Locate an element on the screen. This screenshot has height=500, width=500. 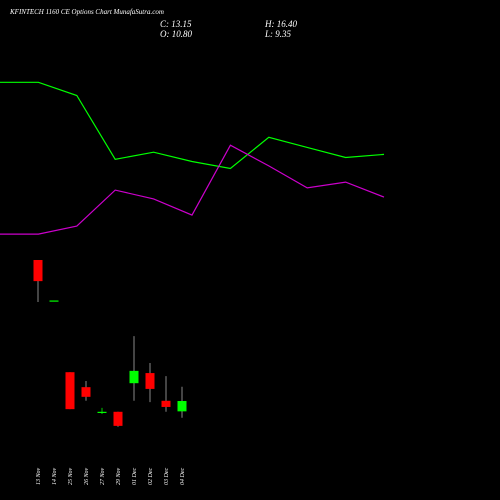
x-tick-label: 29 Nov is located at coordinates (119, 476).